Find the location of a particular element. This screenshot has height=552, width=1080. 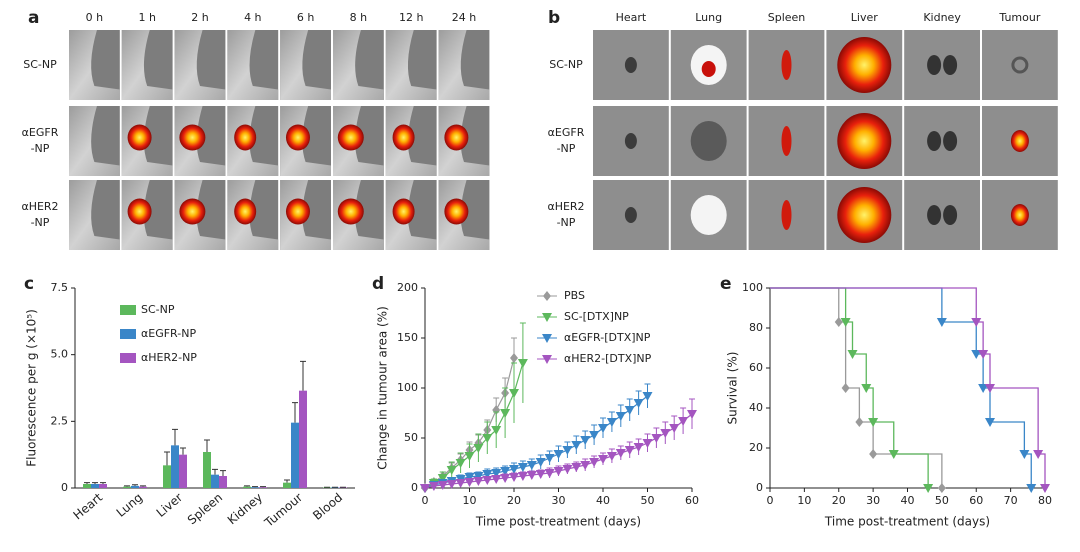

y-tick-label: 60 is located at coordinates (756, 367).